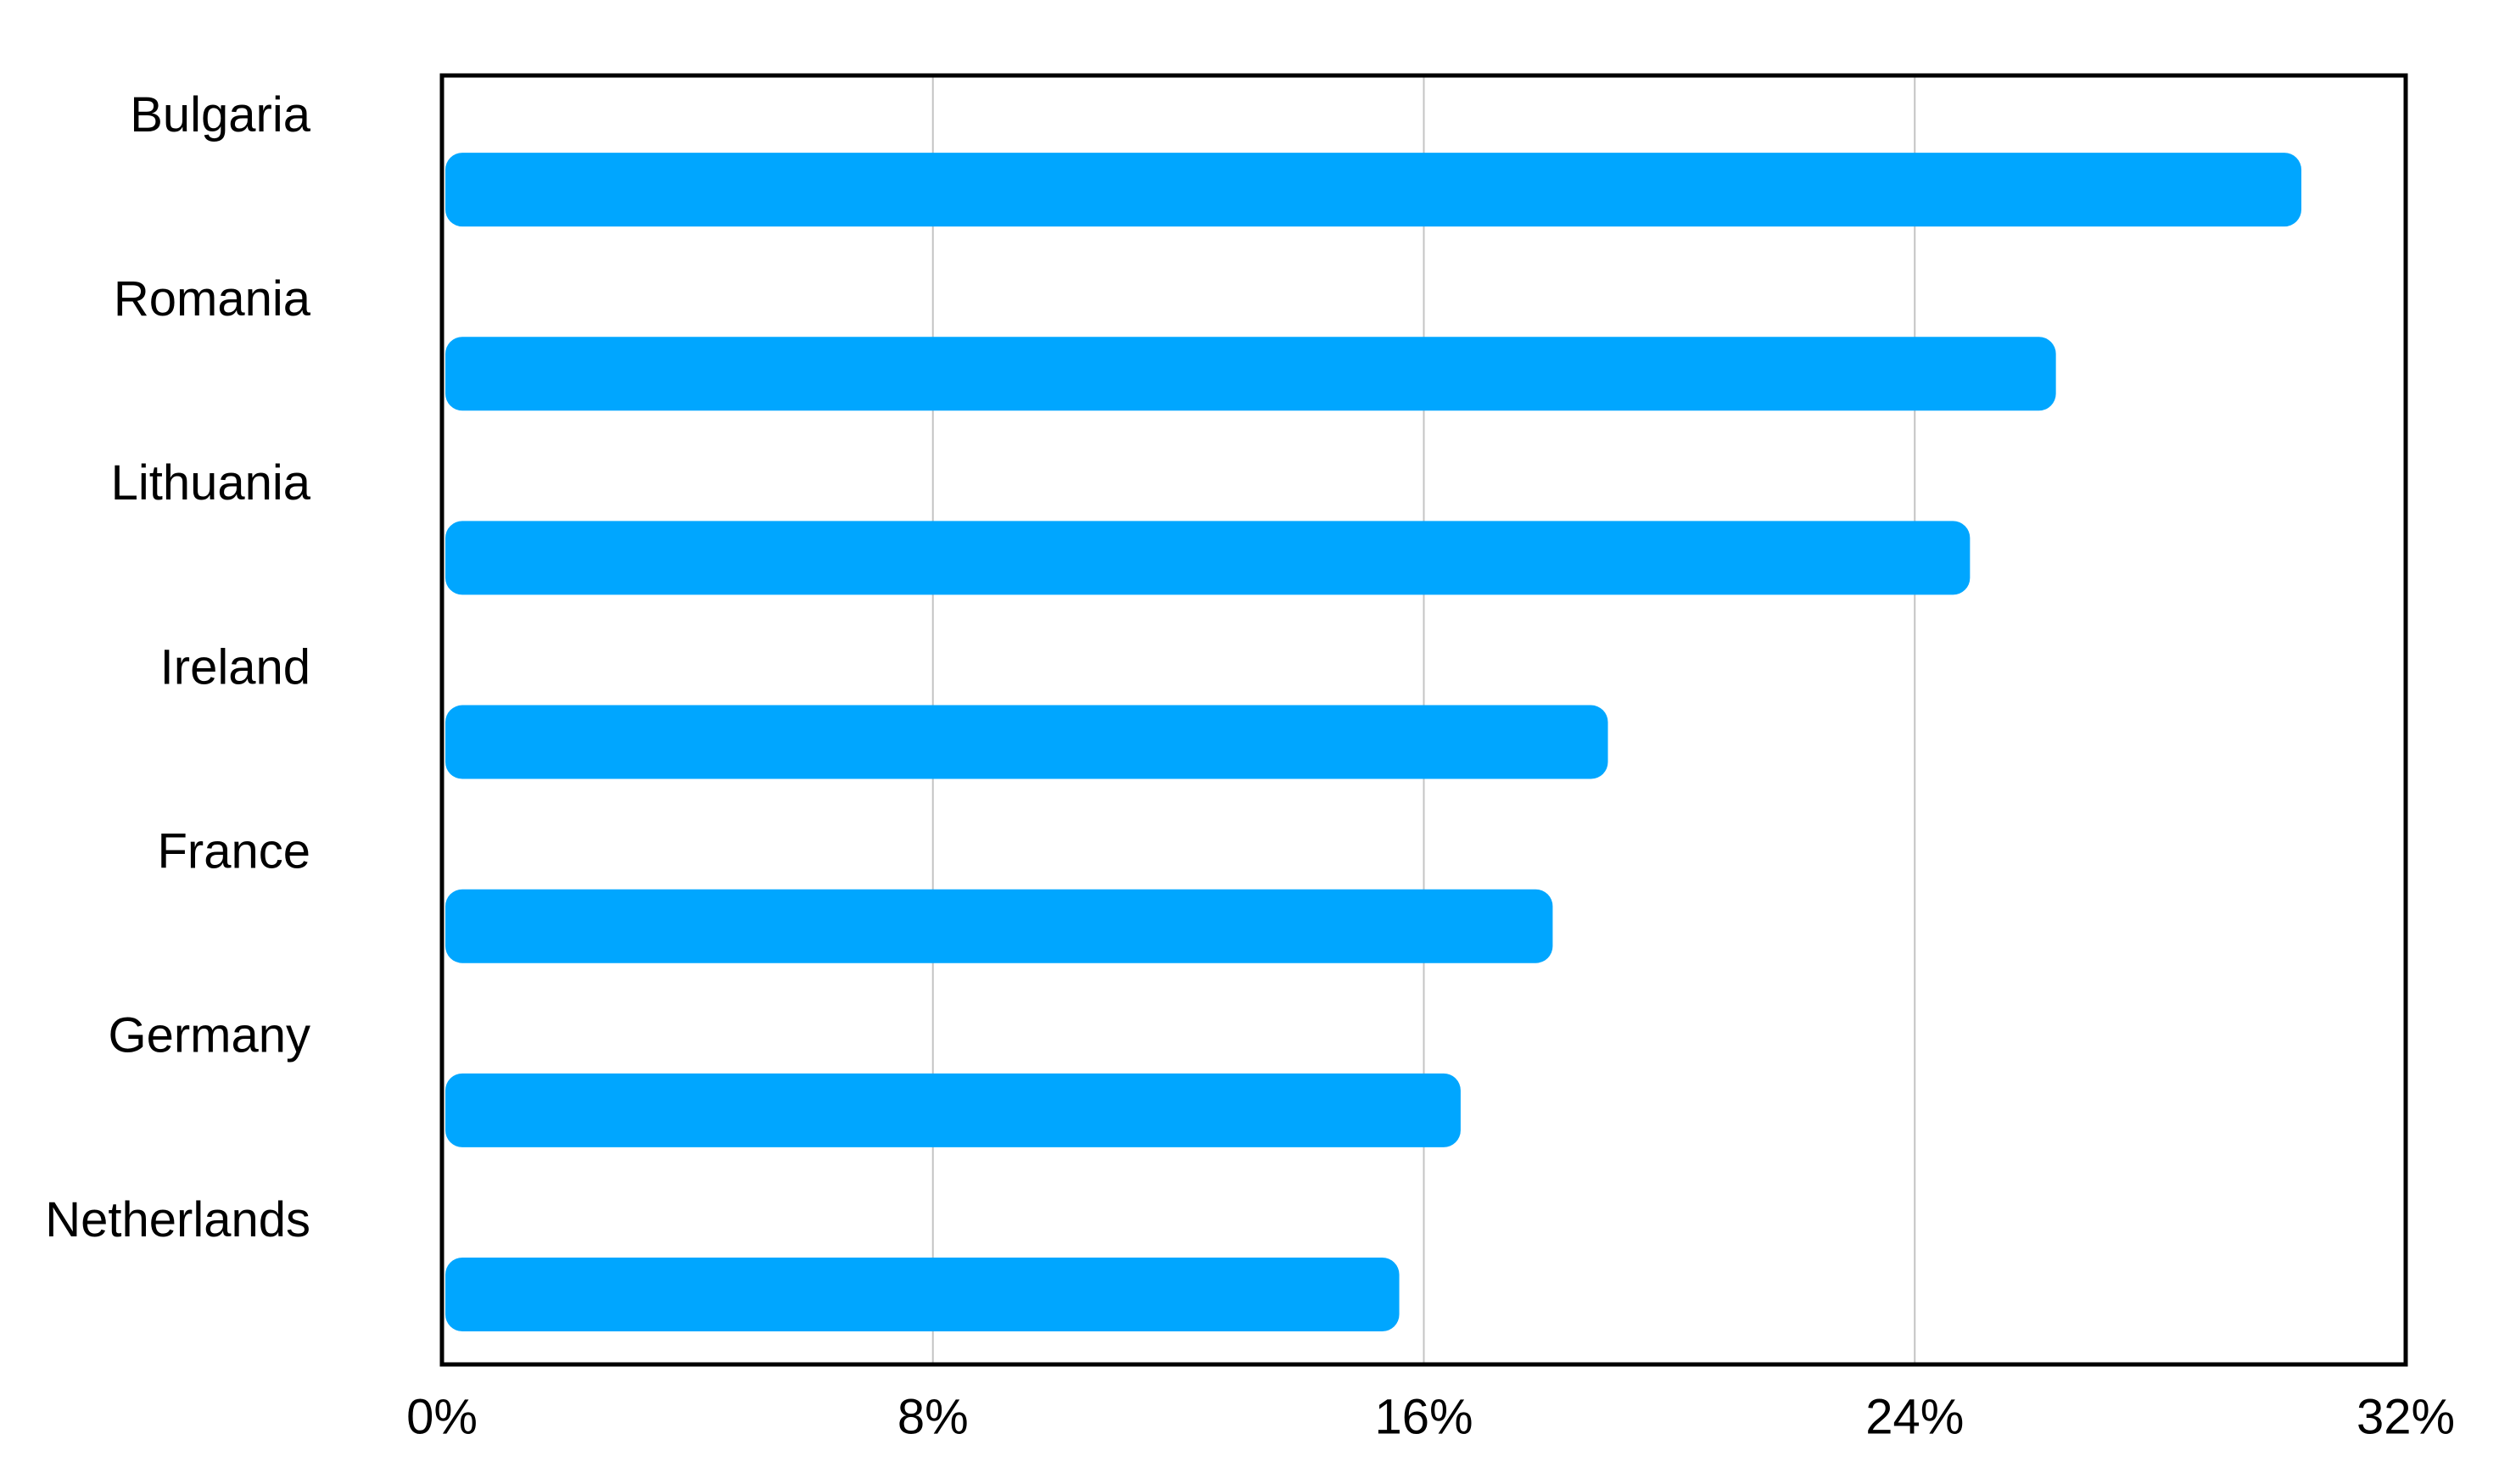 Image resolution: width=2499 pixels, height=1484 pixels. What do you see at coordinates (213, 298) in the screenshot?
I see `y-tick-label: Romania` at bounding box center [213, 298].